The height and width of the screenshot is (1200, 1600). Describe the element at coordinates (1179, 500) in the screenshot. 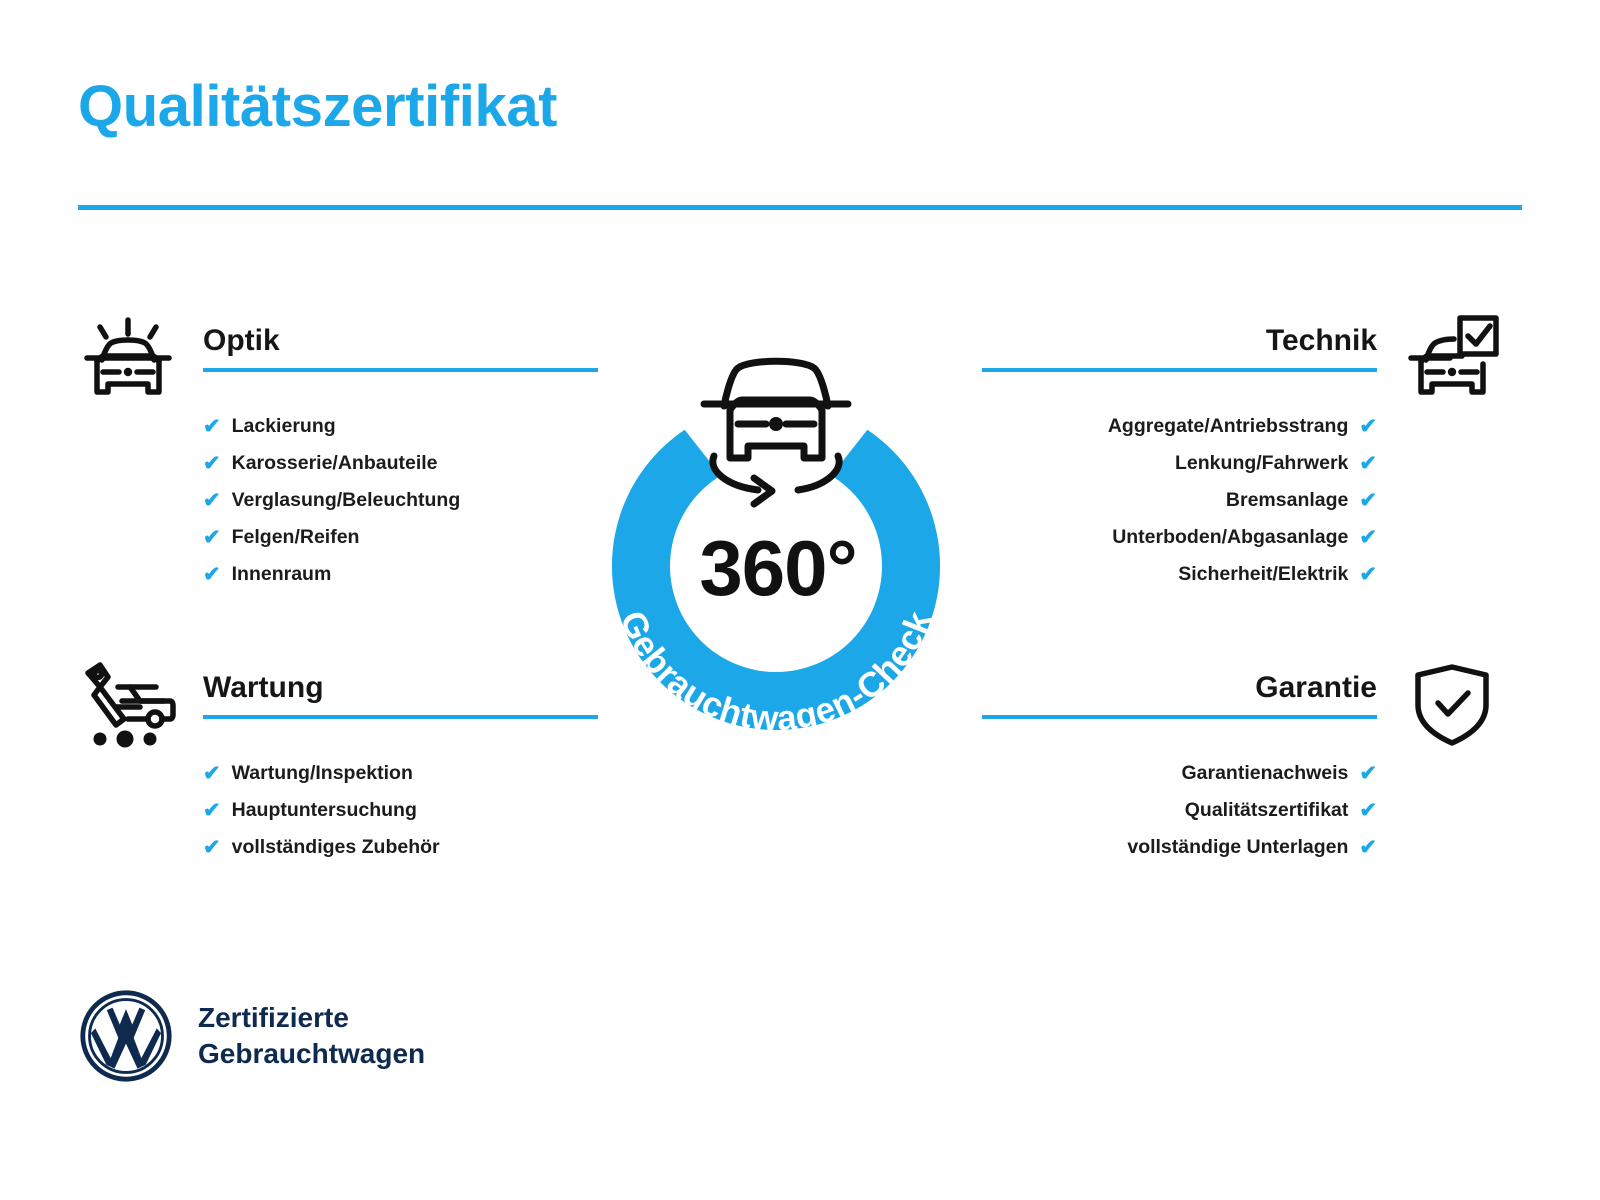

I see `list-item: Bremsanlage ✔` at that location.